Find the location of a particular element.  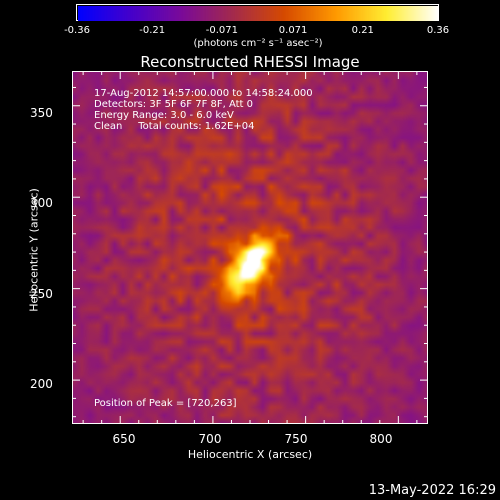

colorbar-label: (photons cm⁻² s⁻¹ asec⁻²) is located at coordinates (258, 43).